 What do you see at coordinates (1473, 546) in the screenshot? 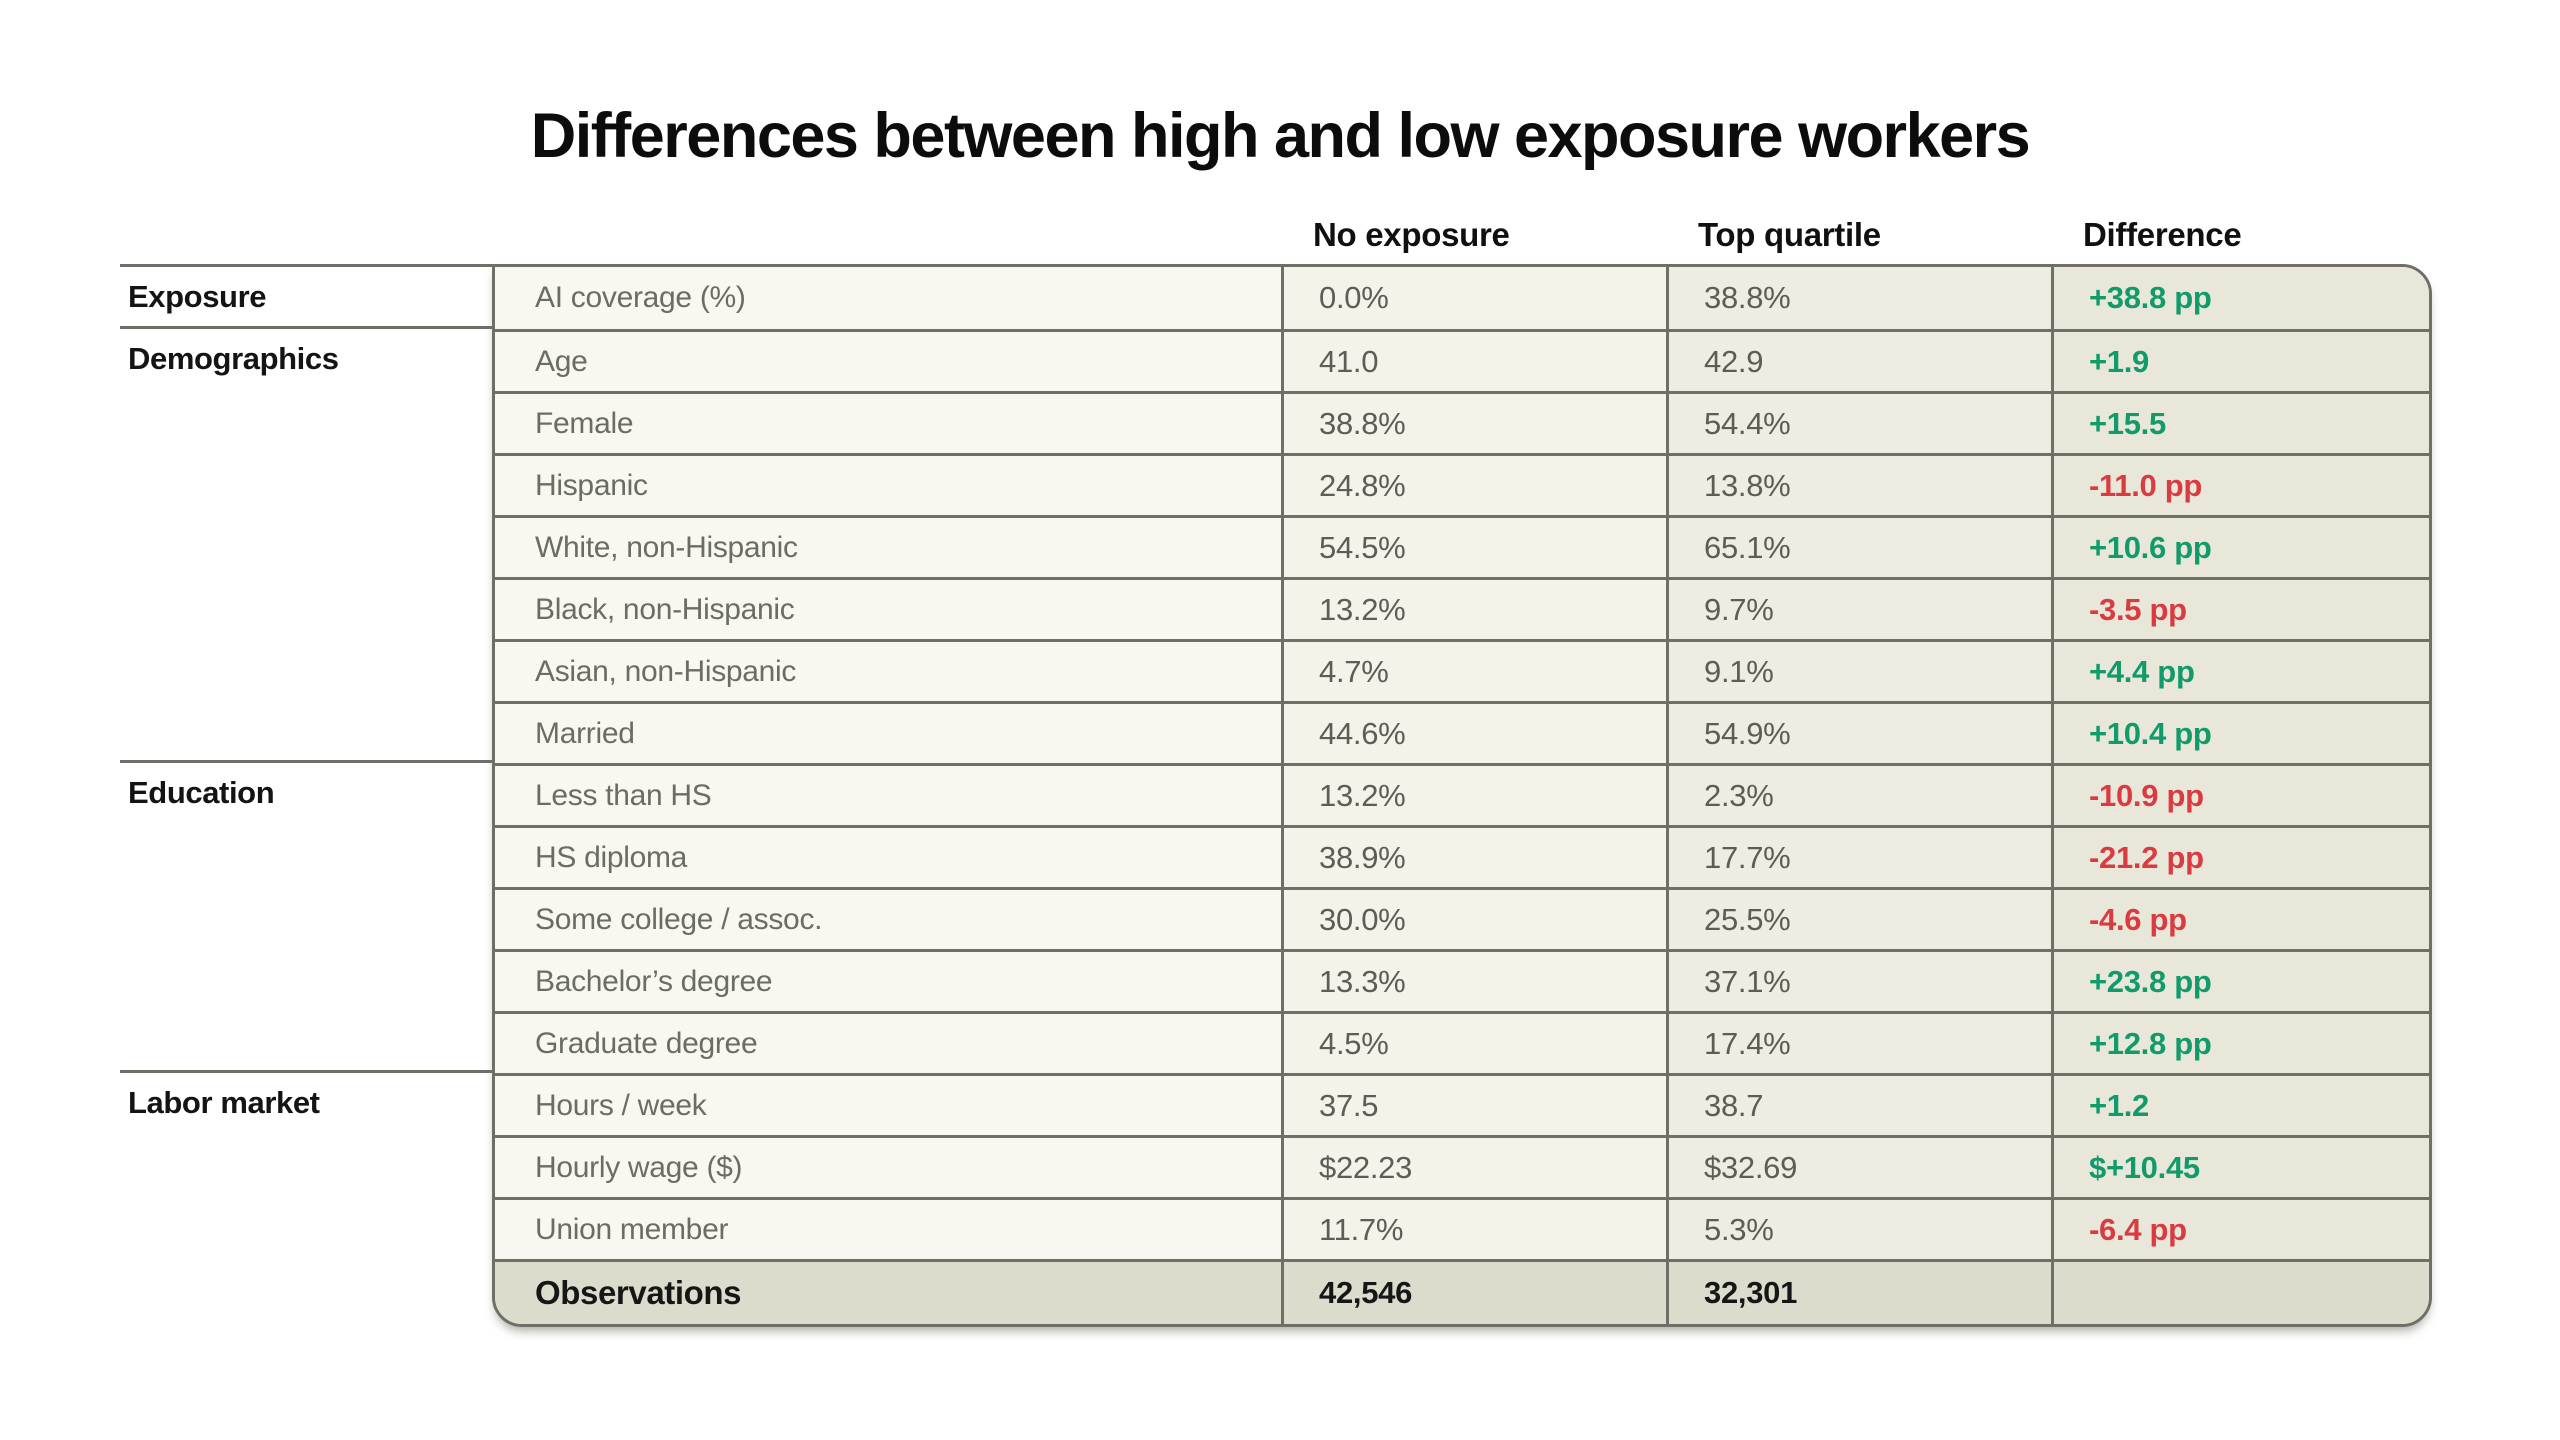
I see `cell-no-exposure: 54.5%` at bounding box center [1473, 546].